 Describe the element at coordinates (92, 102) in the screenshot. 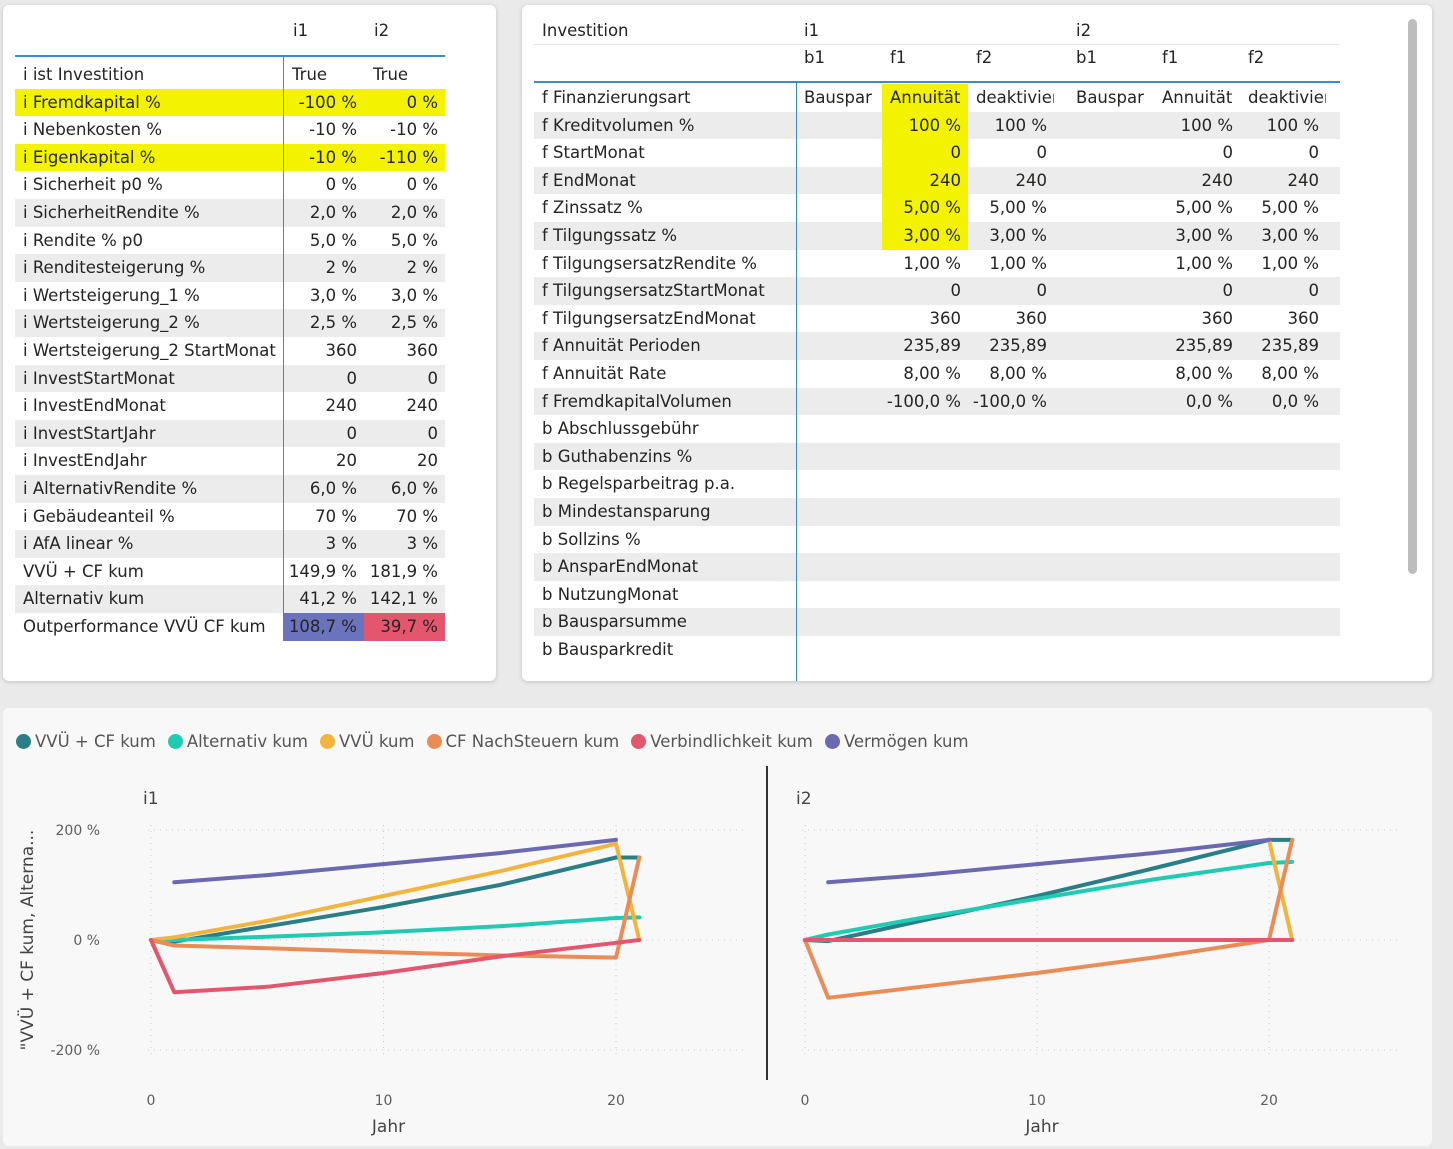

I see `row-label: i Fremdkapital %` at that location.